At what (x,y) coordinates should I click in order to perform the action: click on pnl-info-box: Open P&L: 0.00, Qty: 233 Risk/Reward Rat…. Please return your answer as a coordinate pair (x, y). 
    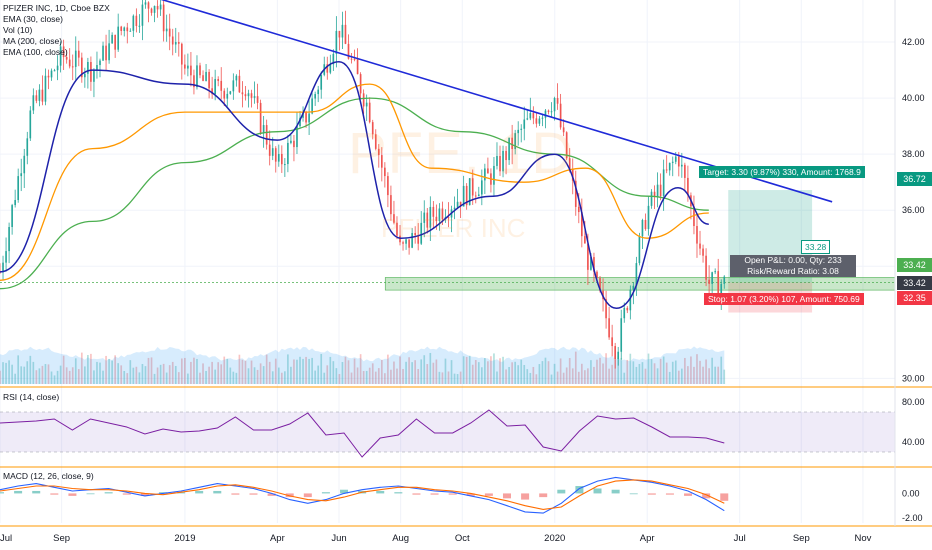
    Looking at the image, I should click on (793, 266).